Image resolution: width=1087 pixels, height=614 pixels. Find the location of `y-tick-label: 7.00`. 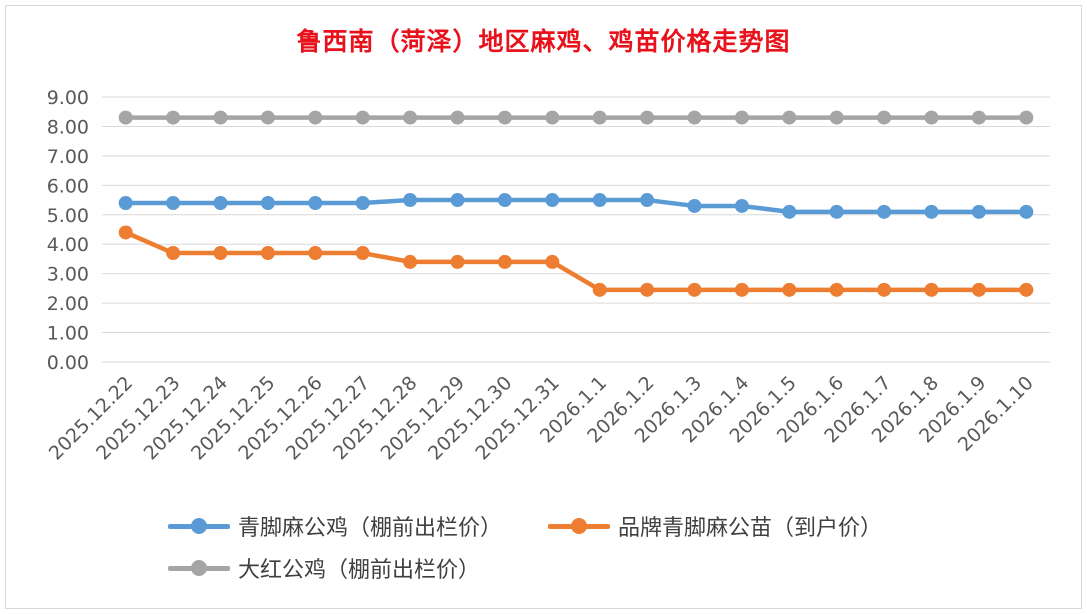

y-tick-label: 7.00 is located at coordinates (68, 157).